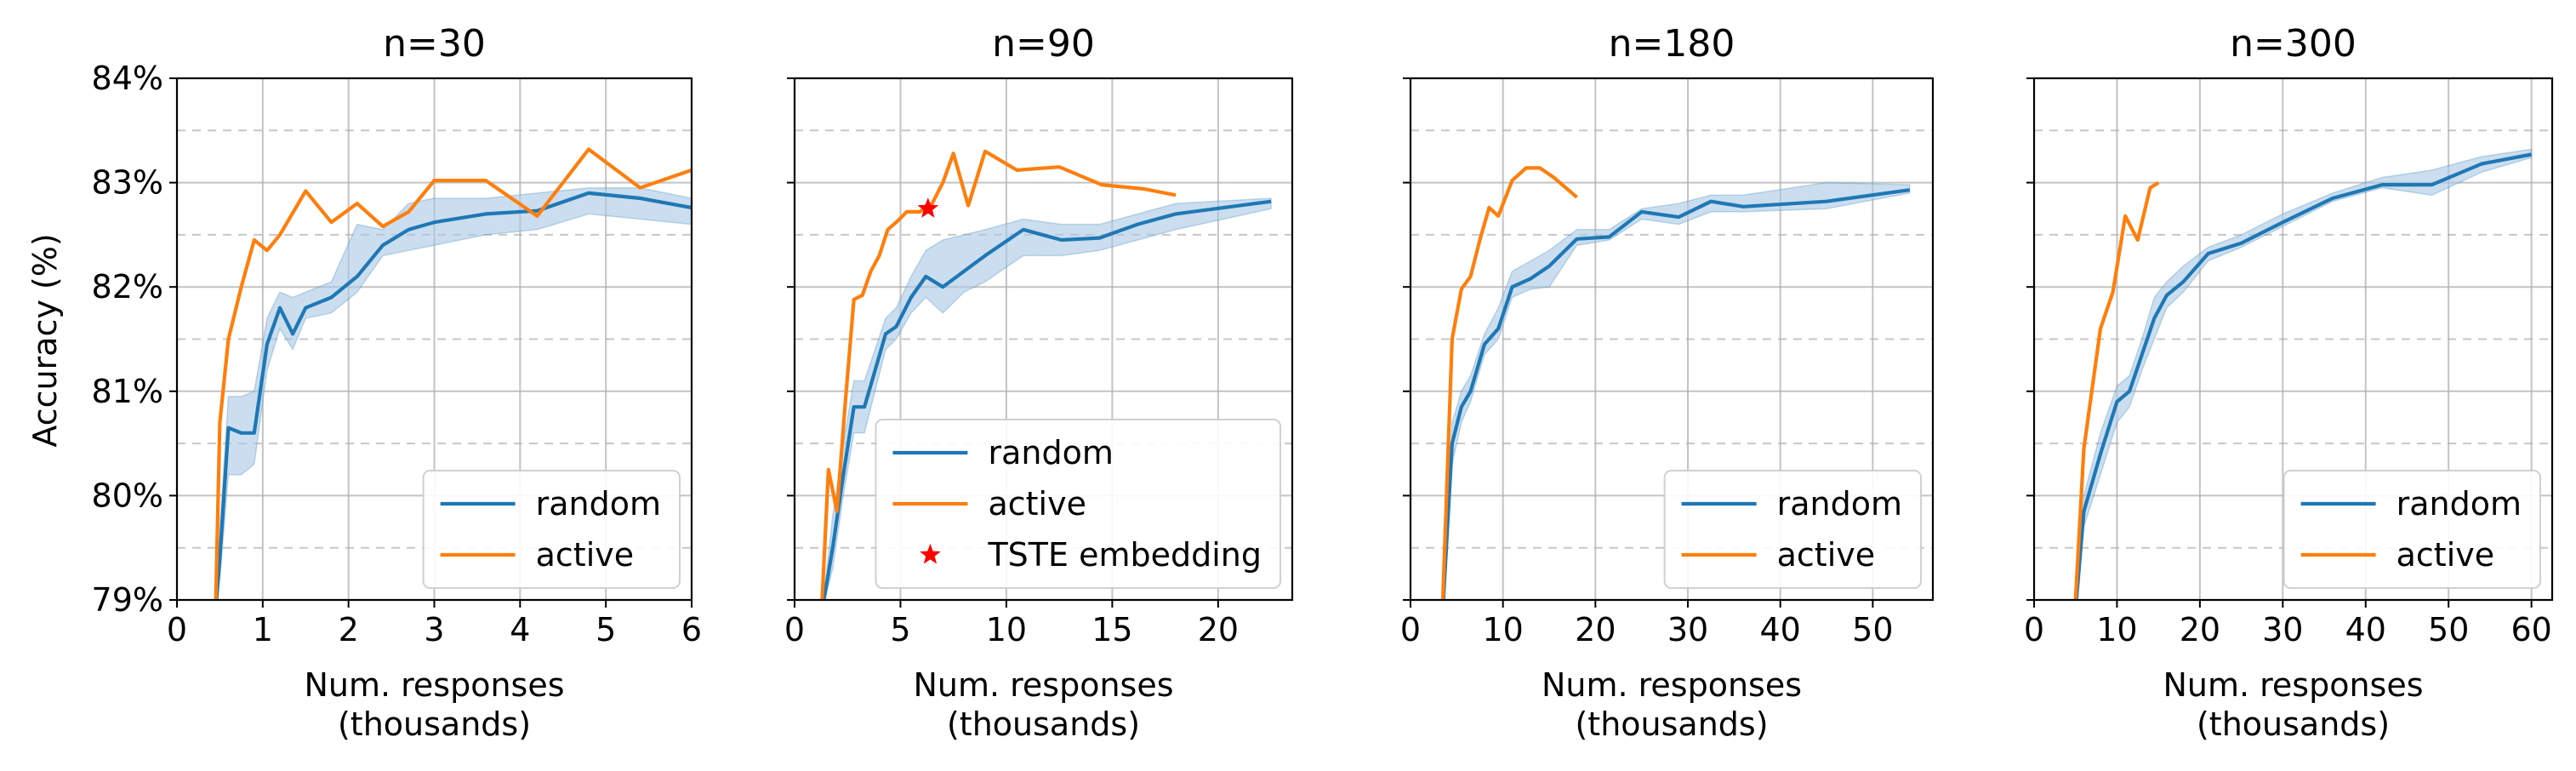 The width and height of the screenshot is (2576, 771). What do you see at coordinates (1672, 44) in the screenshot?
I see `panel-title: n=180` at bounding box center [1672, 44].